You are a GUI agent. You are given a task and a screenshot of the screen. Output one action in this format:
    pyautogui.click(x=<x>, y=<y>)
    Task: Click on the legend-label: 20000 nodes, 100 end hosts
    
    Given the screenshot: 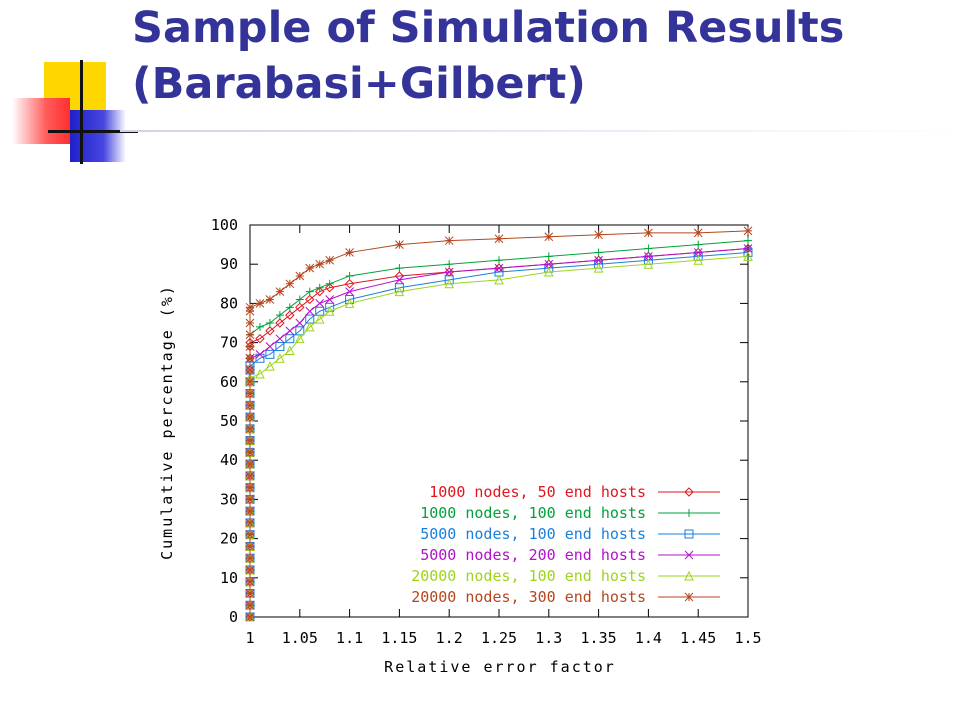 What is the action you would take?
    pyautogui.click(x=528, y=576)
    